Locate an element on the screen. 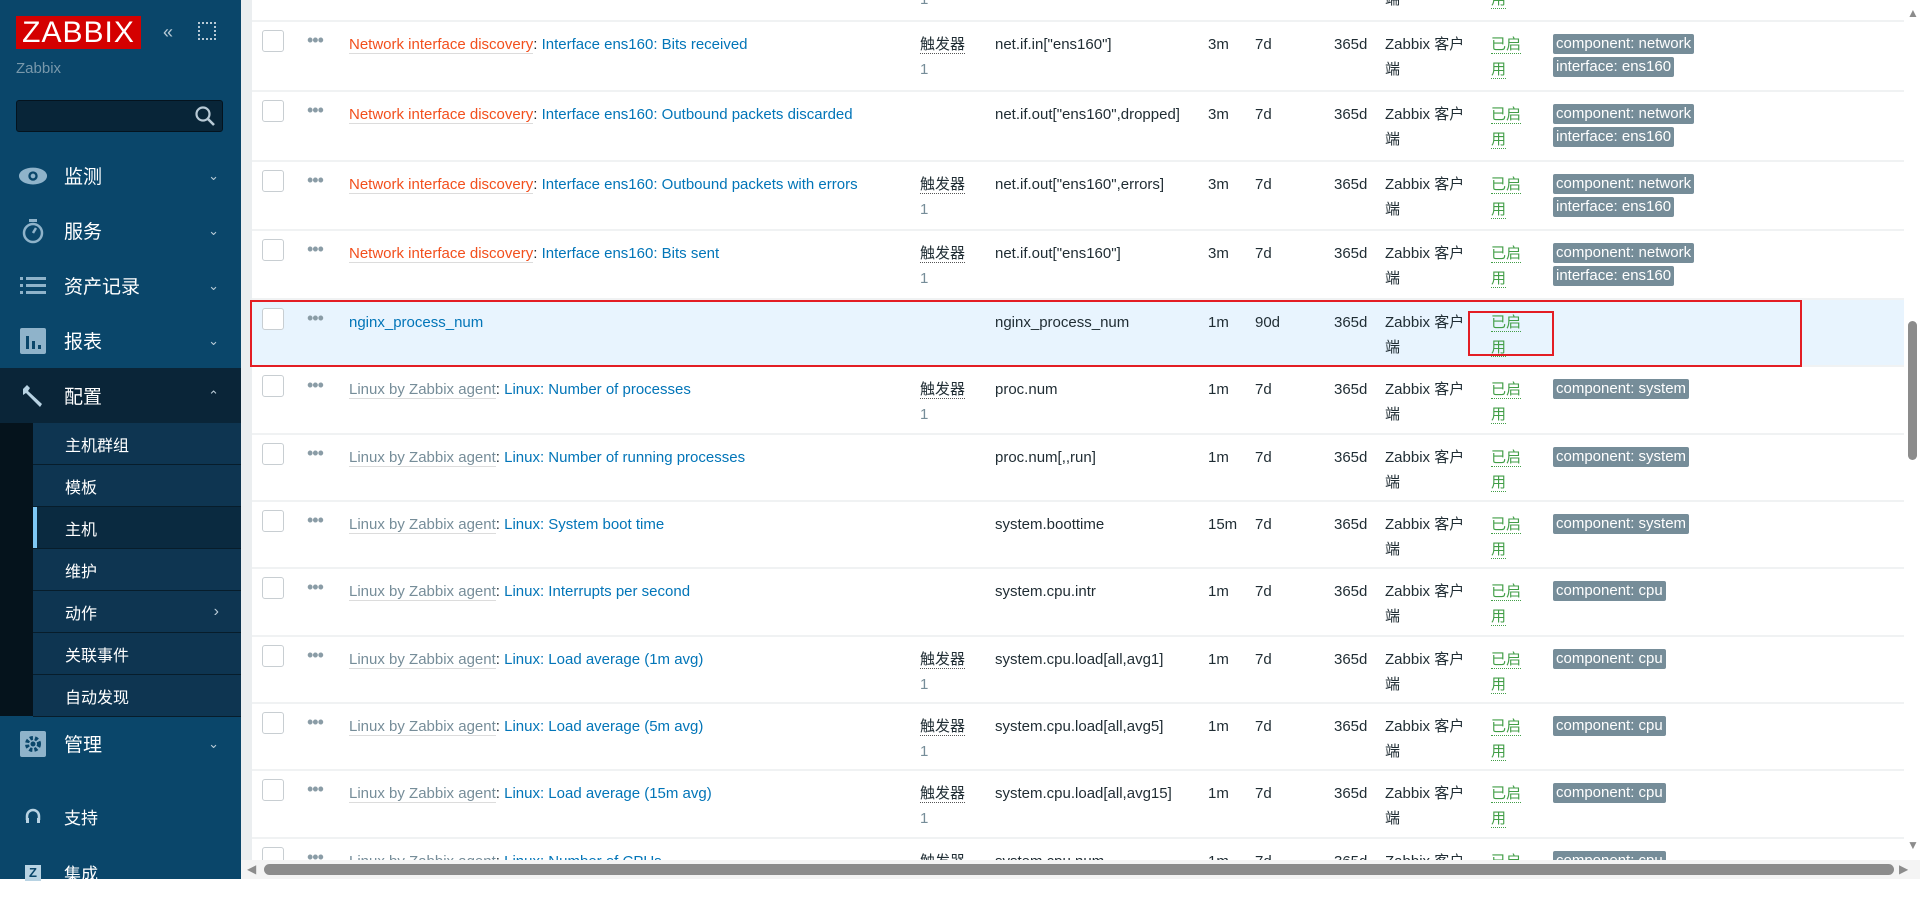 The width and height of the screenshot is (1920, 900). menu-support: 支持 is located at coordinates (120, 816).